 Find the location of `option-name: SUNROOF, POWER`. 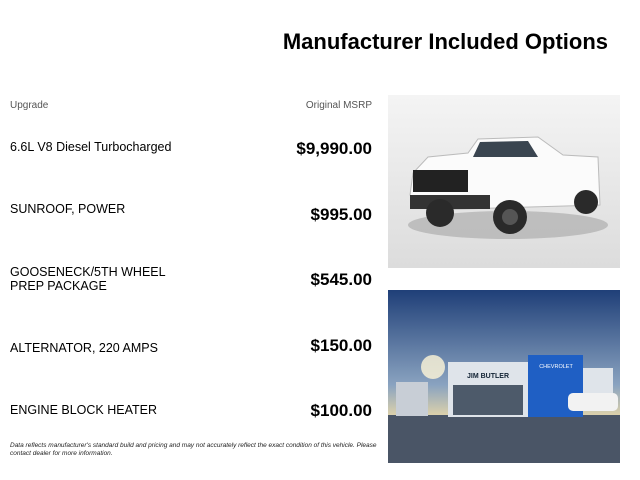

option-name: SUNROOF, POWER is located at coordinates (68, 209).